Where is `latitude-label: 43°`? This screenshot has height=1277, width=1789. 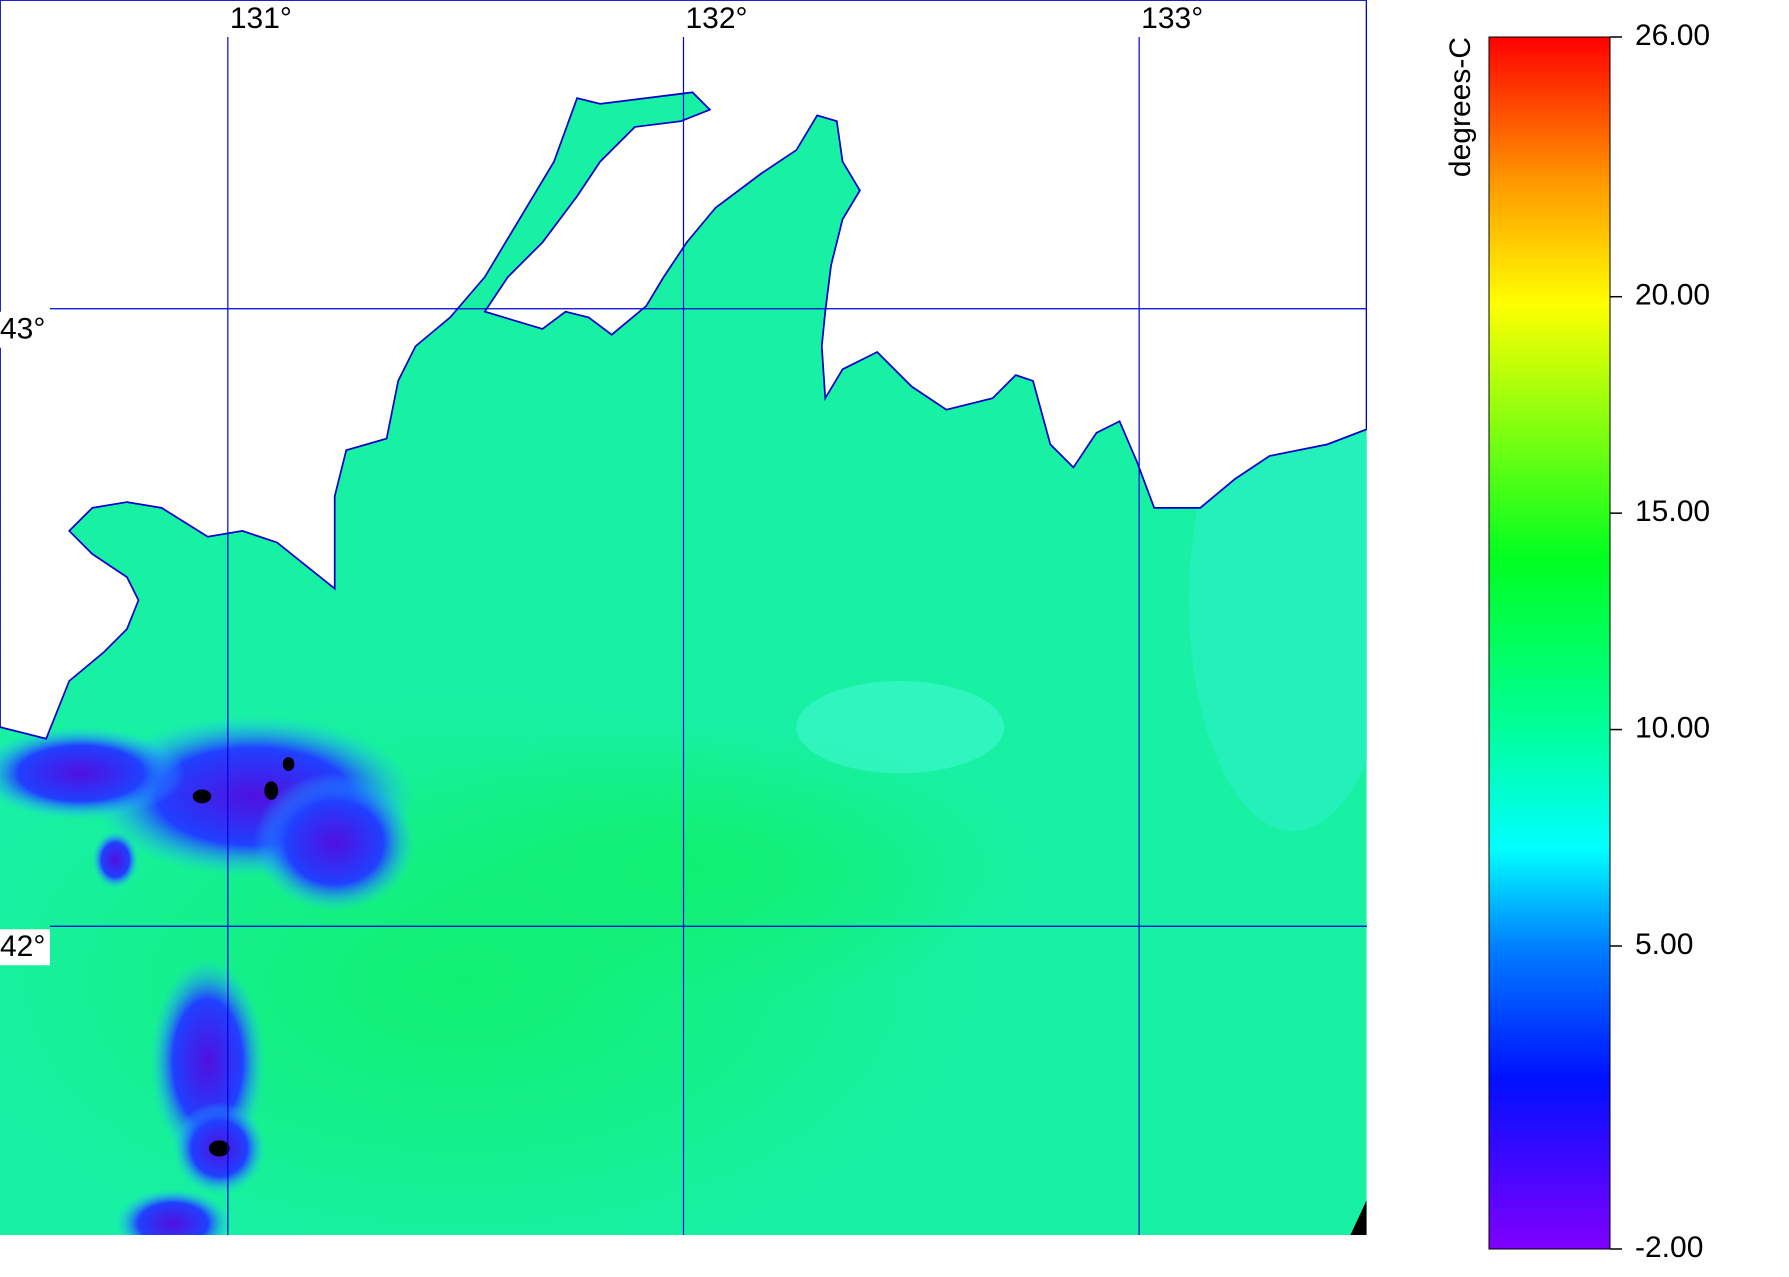 latitude-label: 43° is located at coordinates (22, 329).